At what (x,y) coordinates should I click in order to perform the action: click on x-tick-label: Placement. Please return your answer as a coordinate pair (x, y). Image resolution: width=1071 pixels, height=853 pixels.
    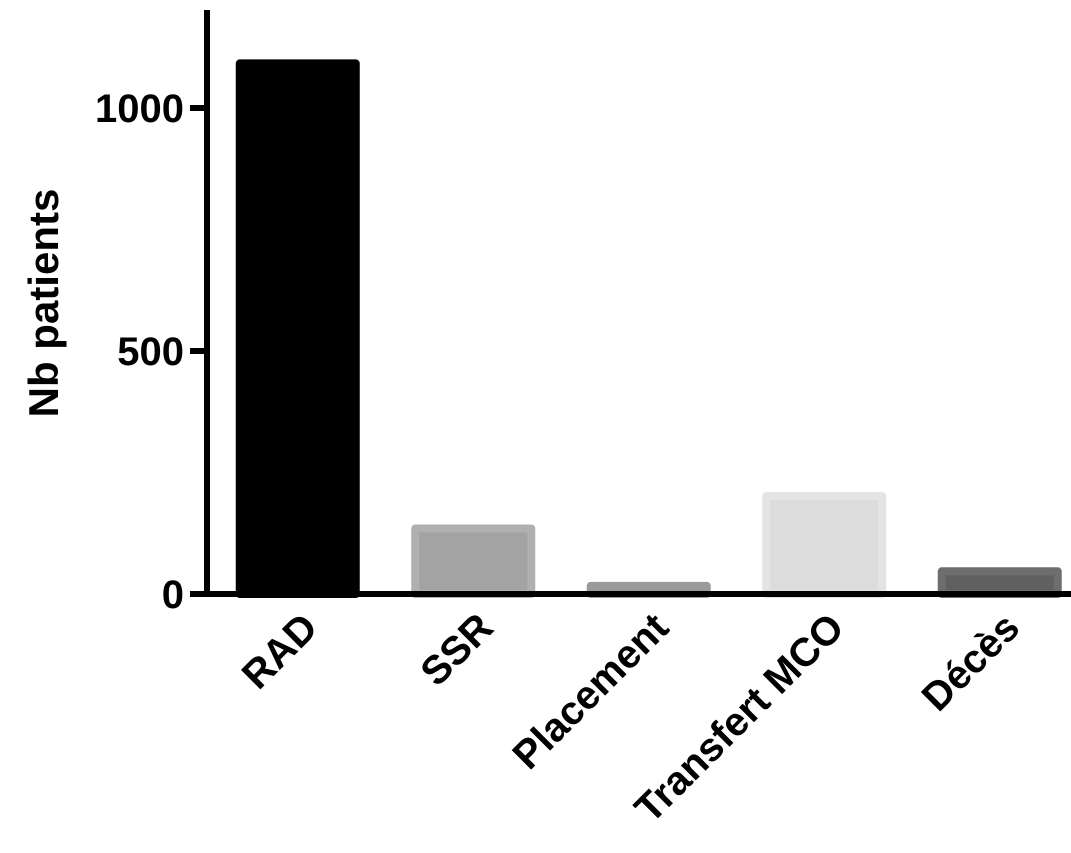
    Looking at the image, I should click on (591, 691).